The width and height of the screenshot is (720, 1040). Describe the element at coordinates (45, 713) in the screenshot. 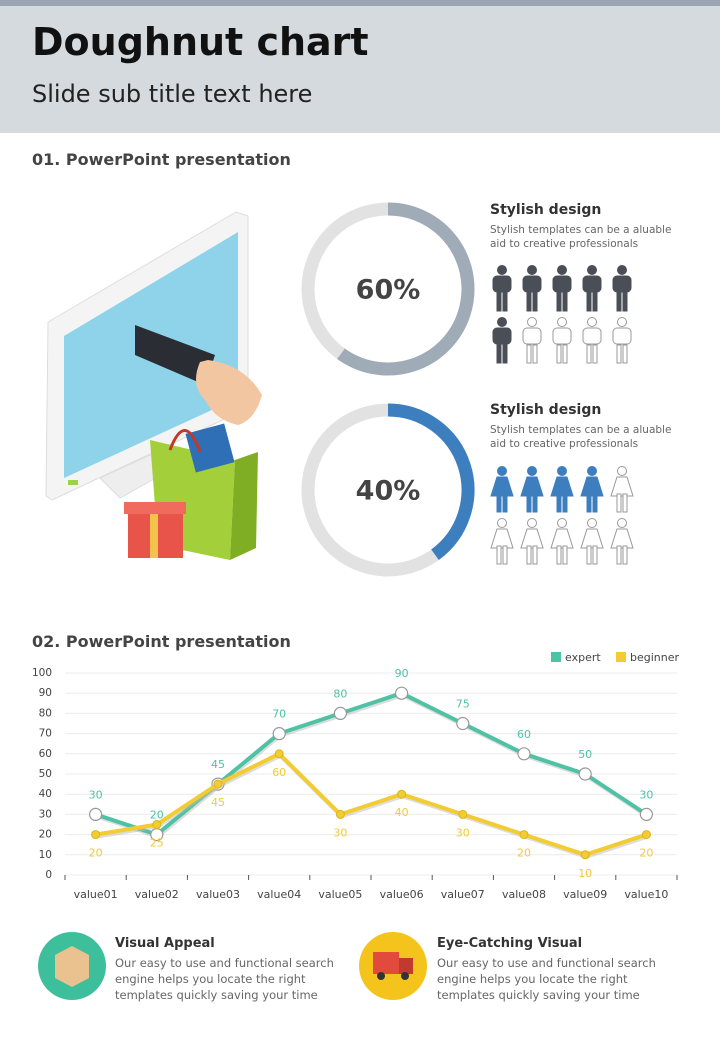

I see `y-tick-label: 80` at that location.